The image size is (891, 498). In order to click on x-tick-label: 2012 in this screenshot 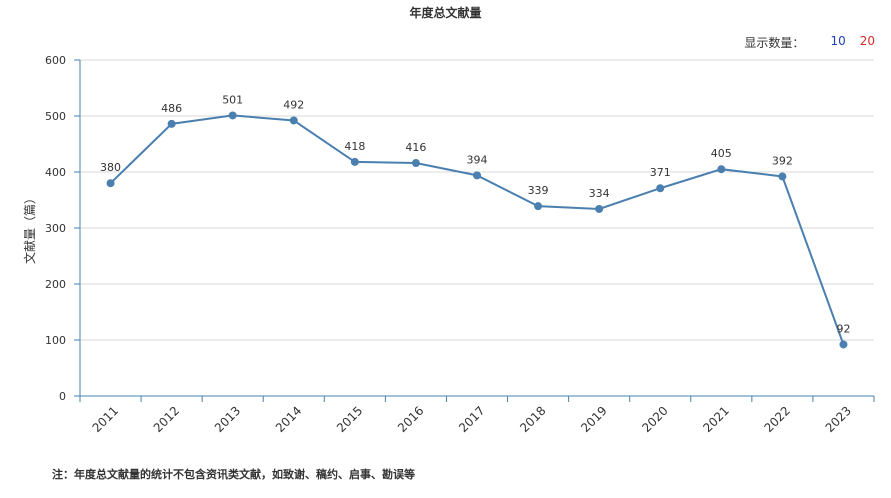, I will do `click(166, 419)`.